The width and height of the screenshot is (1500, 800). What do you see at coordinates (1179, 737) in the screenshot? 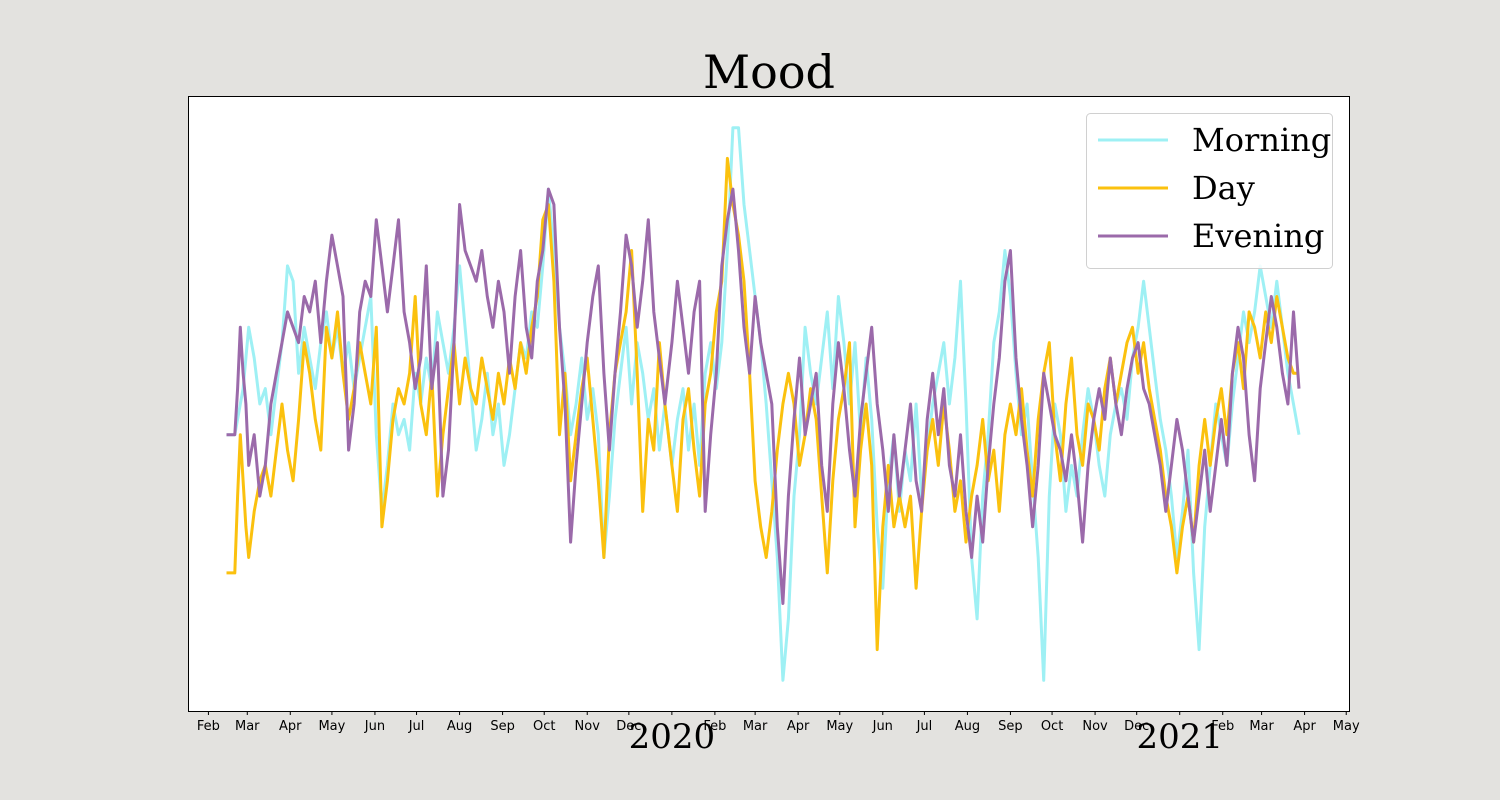
I see `x-year-label: 2021` at bounding box center [1179, 737].